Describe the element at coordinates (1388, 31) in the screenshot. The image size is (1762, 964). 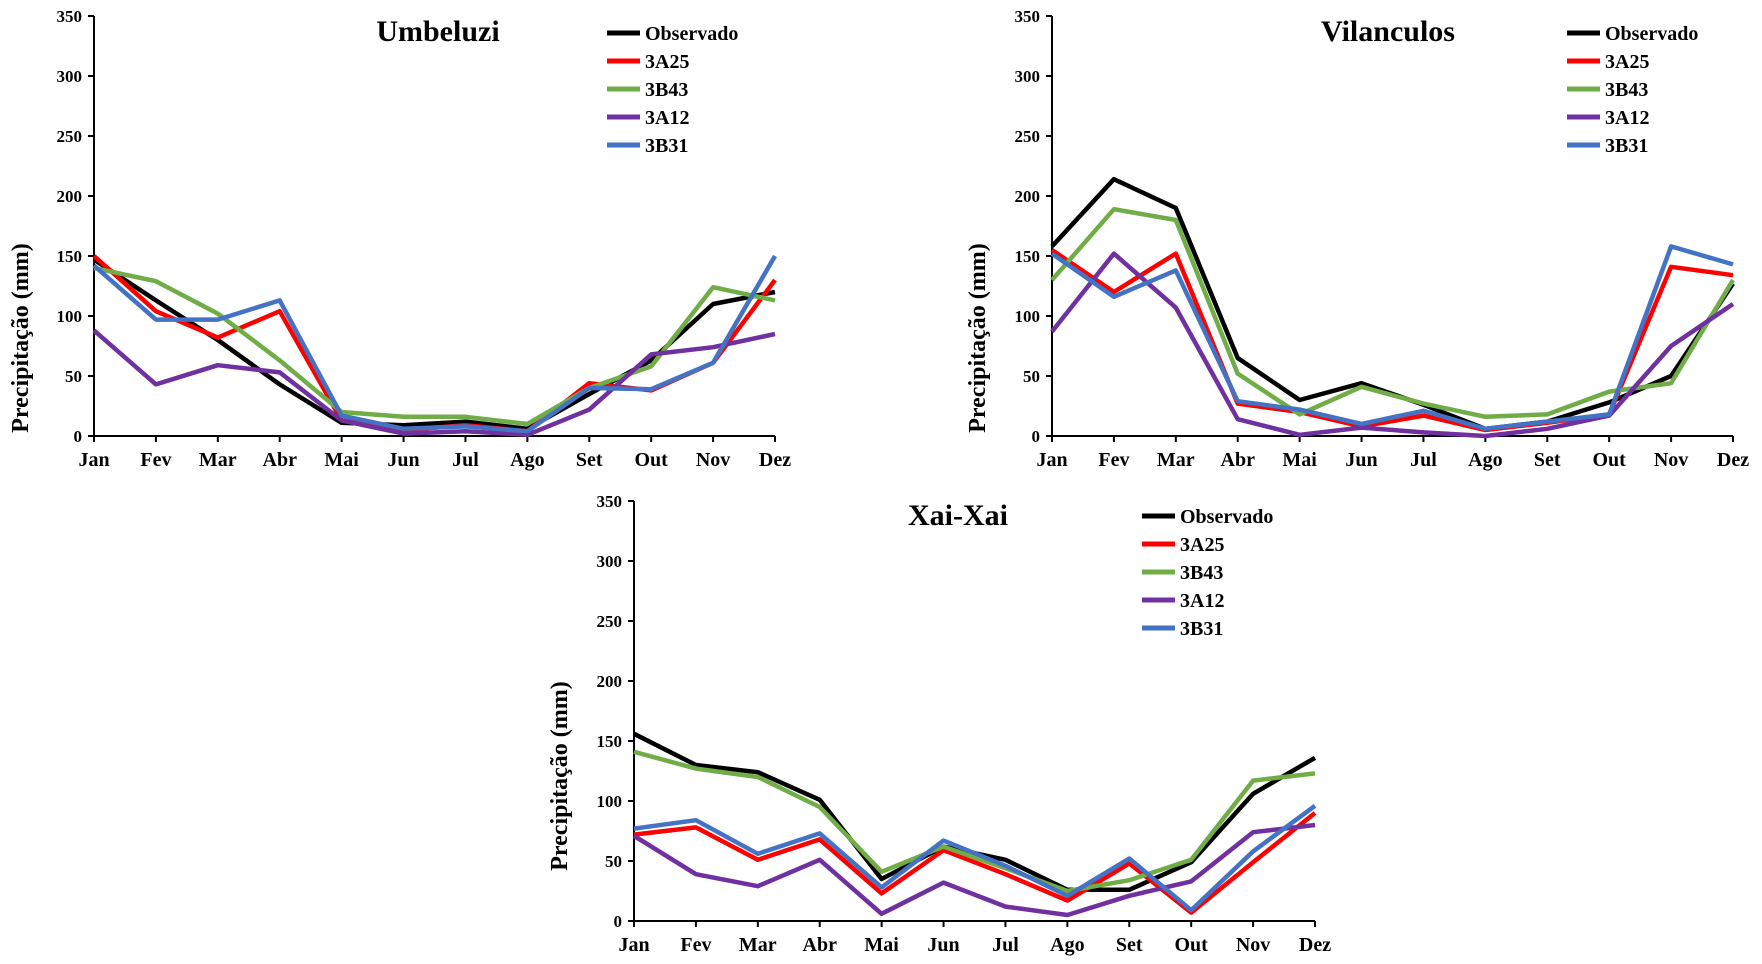
I see `chart-title: Vilanculos` at that location.